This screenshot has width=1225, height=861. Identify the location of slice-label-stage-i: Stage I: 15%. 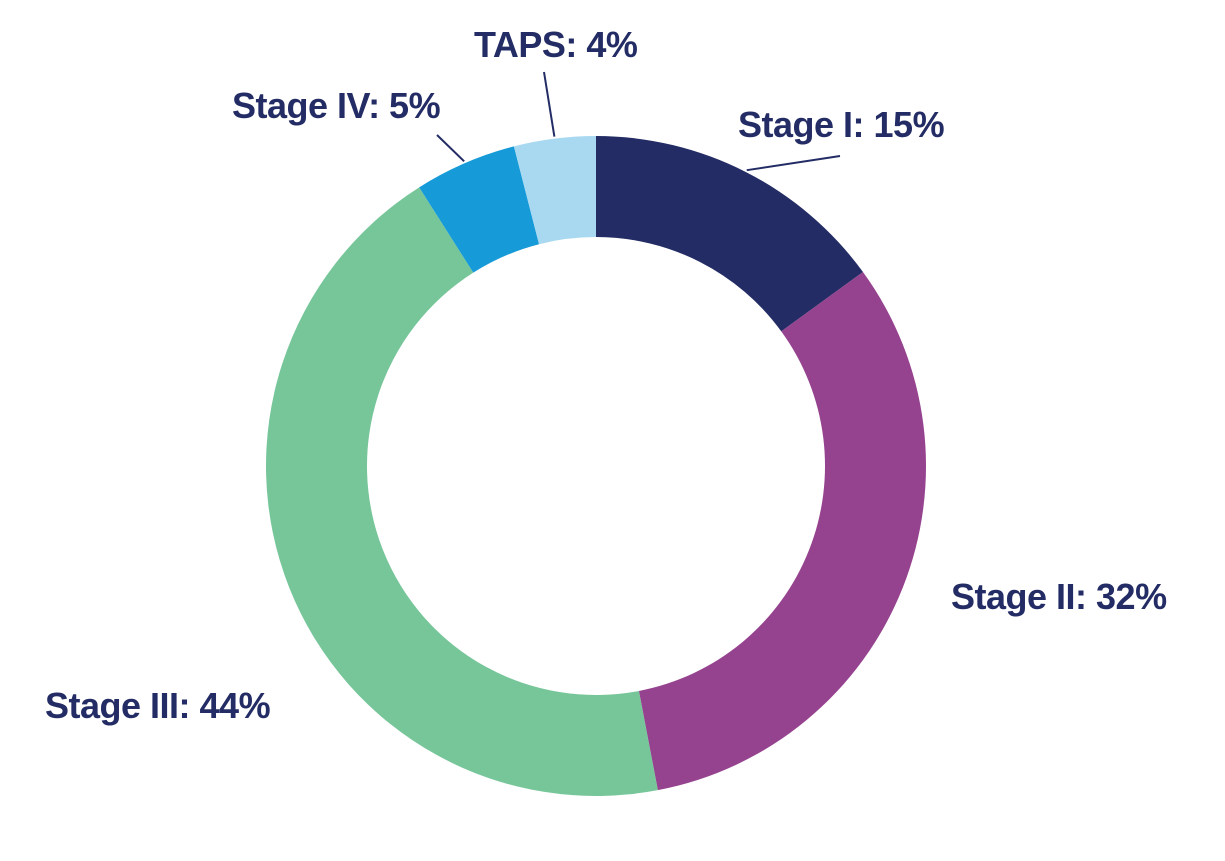
(841, 124).